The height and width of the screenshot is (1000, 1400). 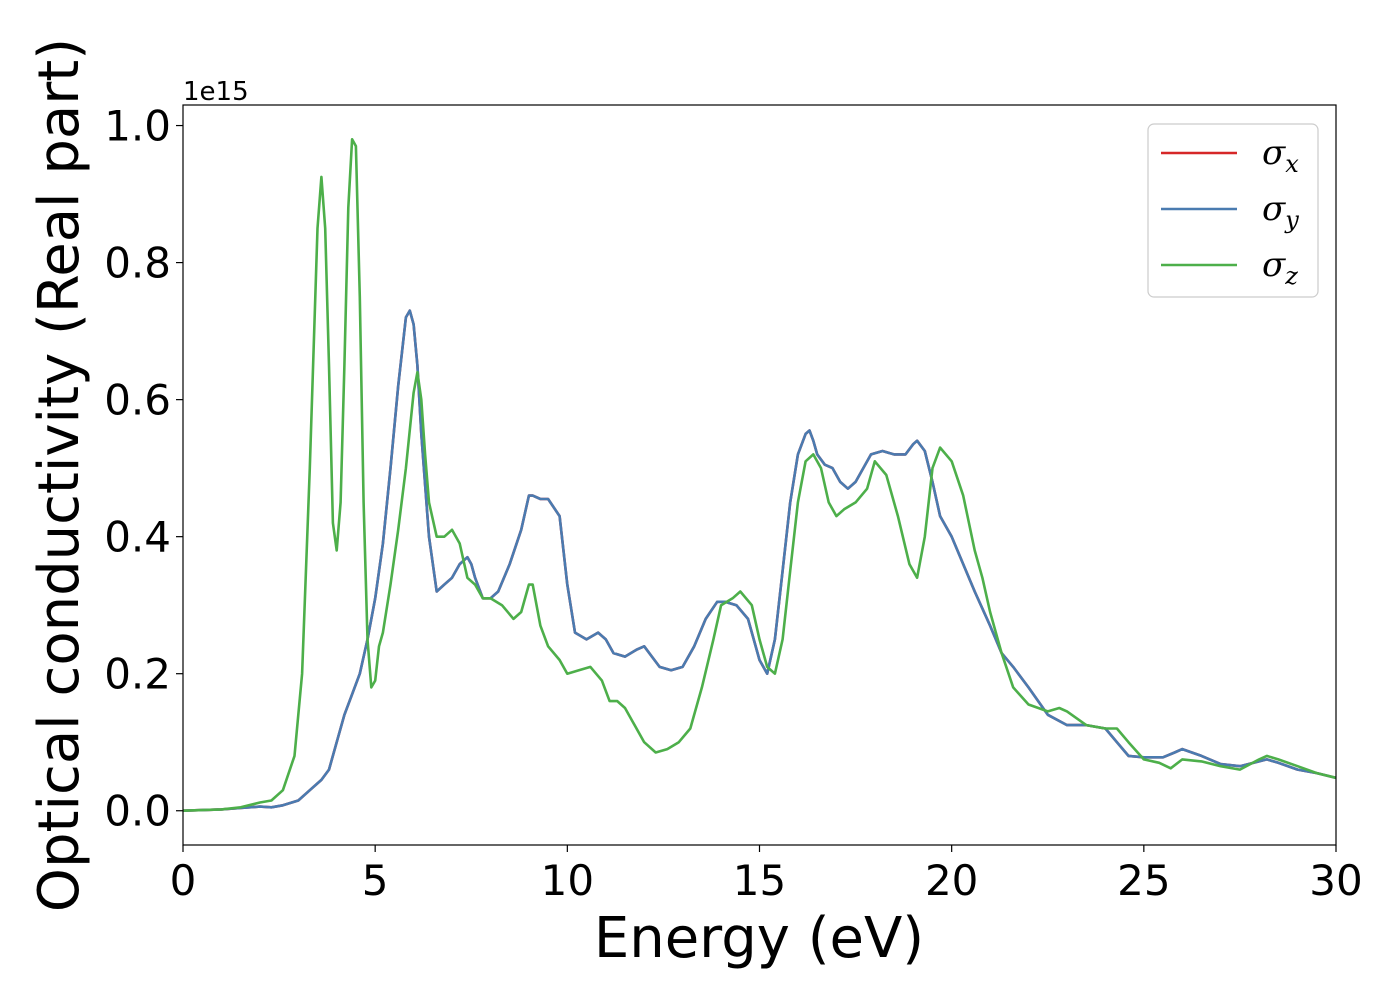 I want to click on y-axis: 0.0 0.2 0.4 0.6 0.8 1.0, so click(x=143, y=469).